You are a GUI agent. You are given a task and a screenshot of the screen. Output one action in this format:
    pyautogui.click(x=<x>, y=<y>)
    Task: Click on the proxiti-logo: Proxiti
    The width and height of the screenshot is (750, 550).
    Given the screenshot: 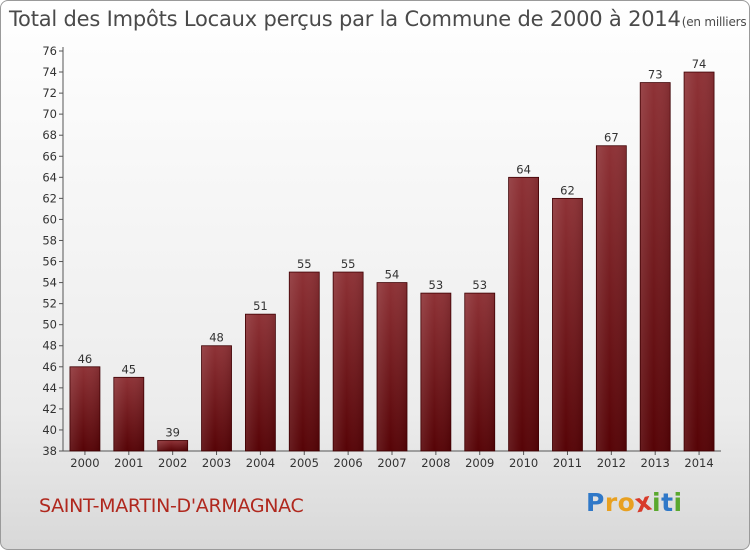 What is the action you would take?
    pyautogui.click(x=634, y=503)
    